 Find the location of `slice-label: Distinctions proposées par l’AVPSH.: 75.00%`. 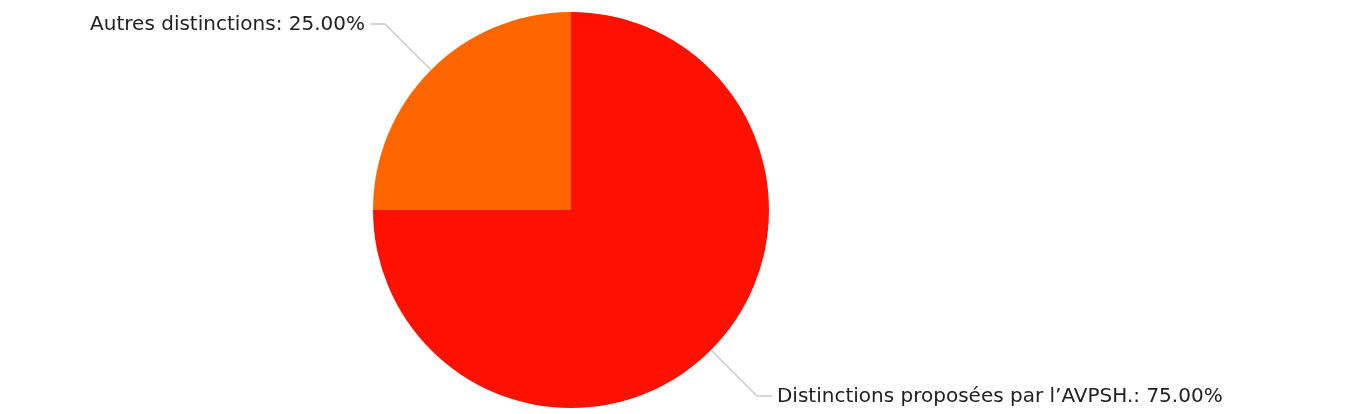

slice-label: Distinctions proposées par l’AVPSH.: 75.00% is located at coordinates (999, 394).